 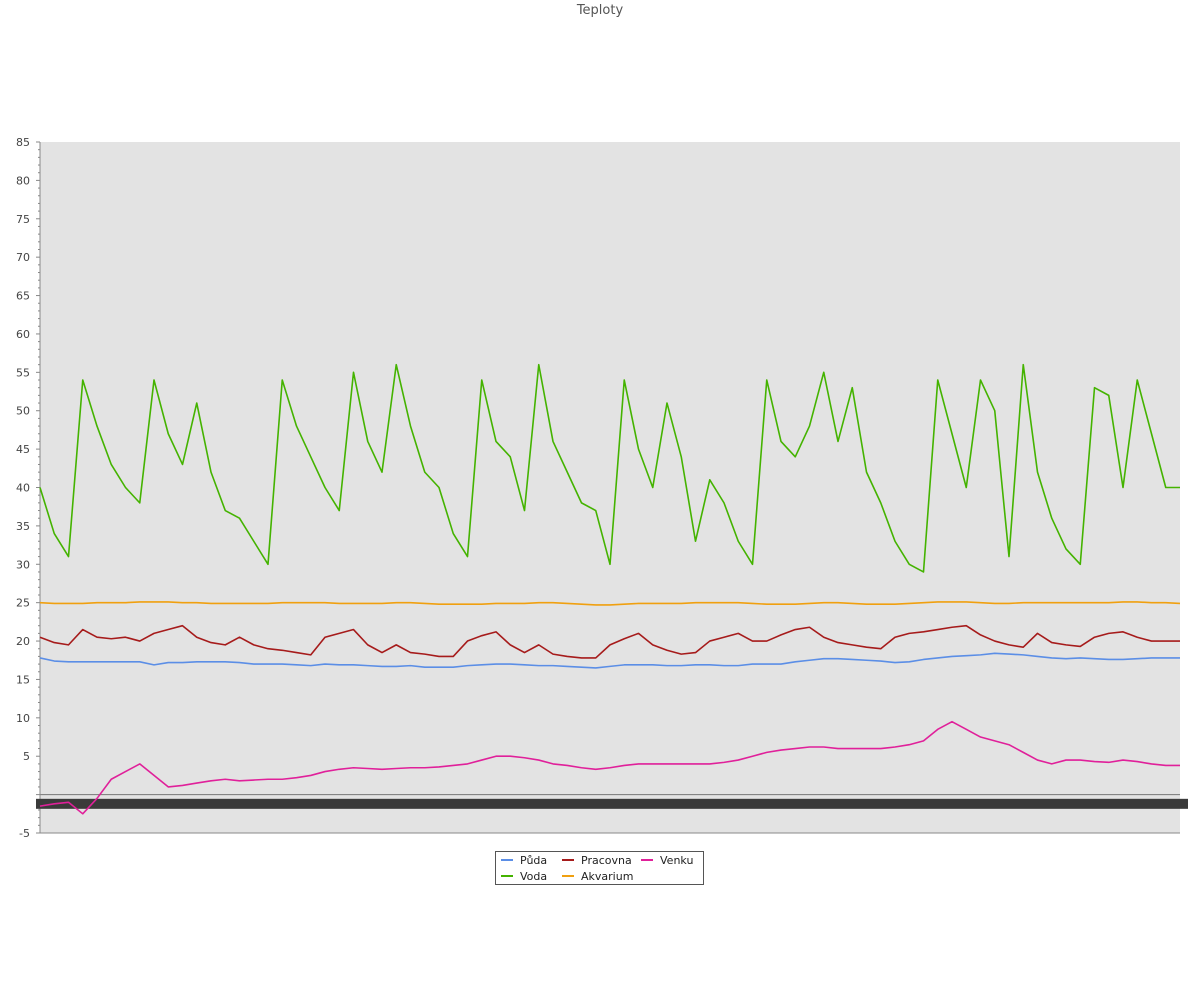 I want to click on y-tick-label: 70, so click(x=23, y=257).